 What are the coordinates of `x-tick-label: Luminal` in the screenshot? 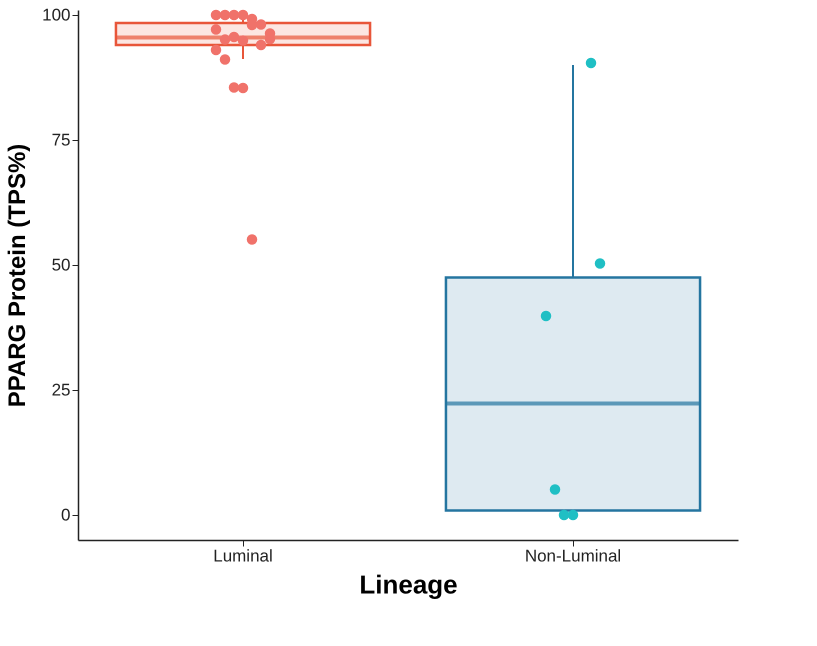 It's located at (243, 556).